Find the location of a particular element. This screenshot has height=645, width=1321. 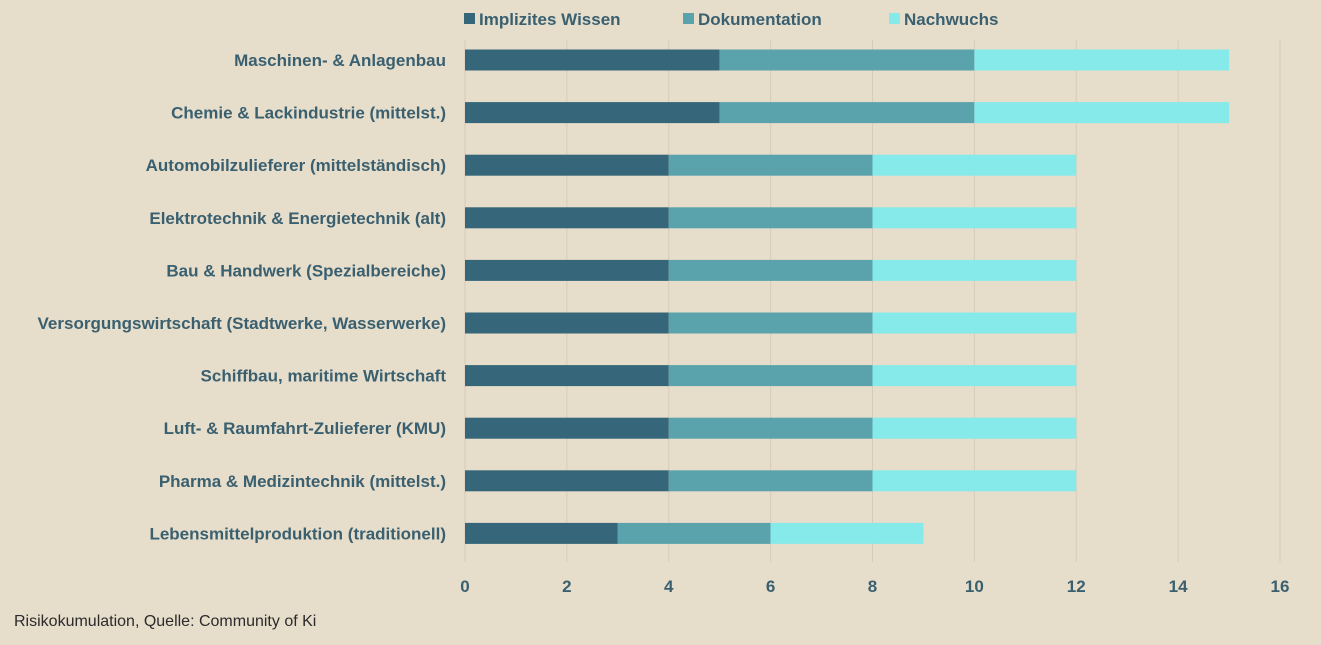

category-label: Elektrotechnik & Energietechnik (alt) is located at coordinates (297, 218).